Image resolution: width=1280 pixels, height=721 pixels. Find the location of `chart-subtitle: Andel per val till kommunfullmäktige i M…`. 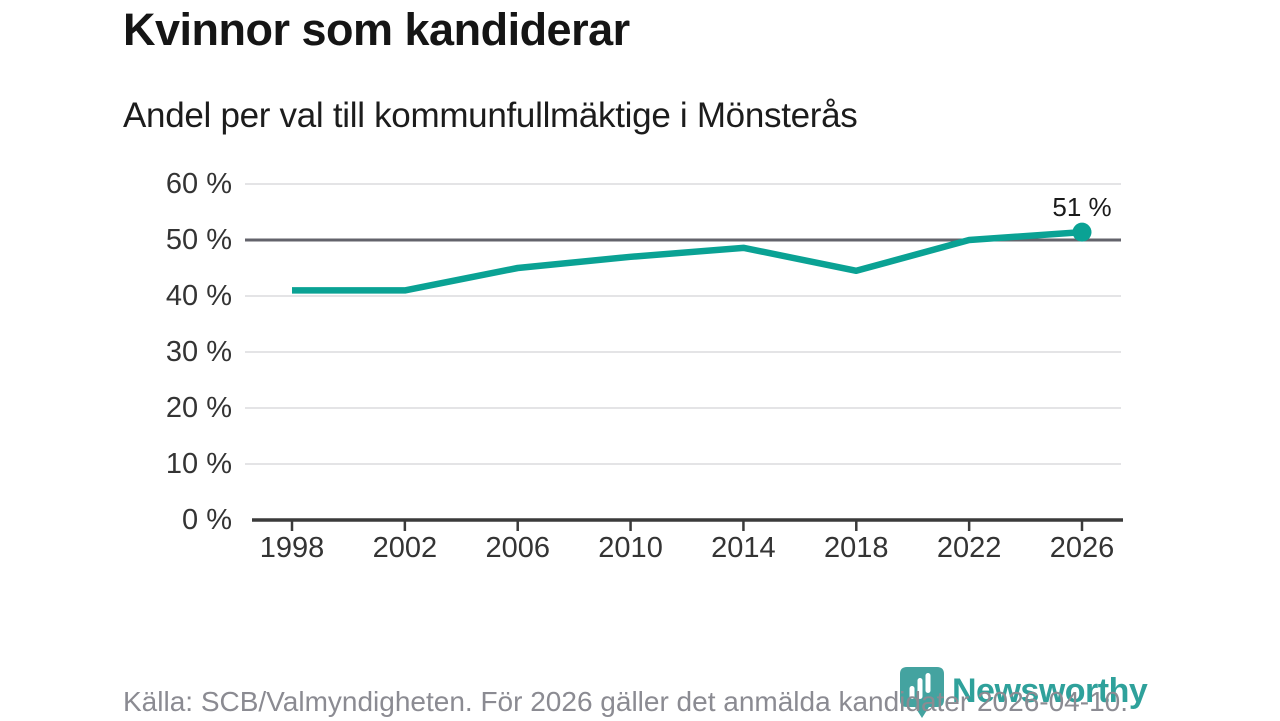

chart-subtitle: Andel per val till kommunfullmäktige i M… is located at coordinates (490, 115).